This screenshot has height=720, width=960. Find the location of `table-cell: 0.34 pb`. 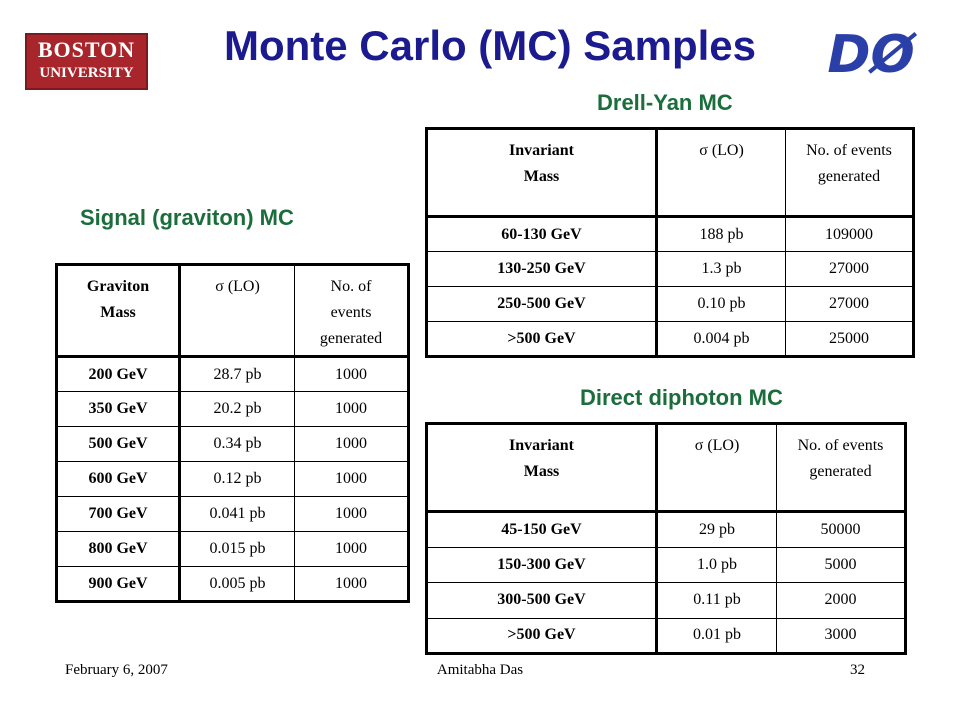

table-cell: 0.34 pb is located at coordinates (237, 444).